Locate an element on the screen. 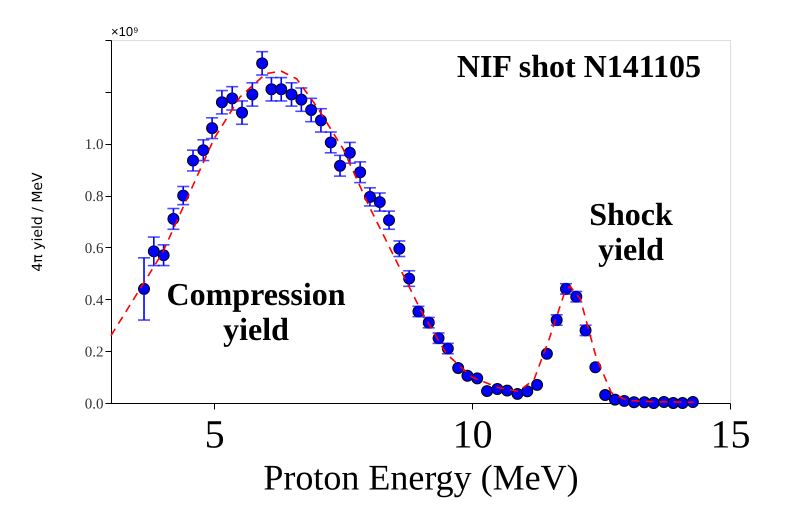 The image size is (794, 508). y-tick-label: 0.6 is located at coordinates (94, 248).